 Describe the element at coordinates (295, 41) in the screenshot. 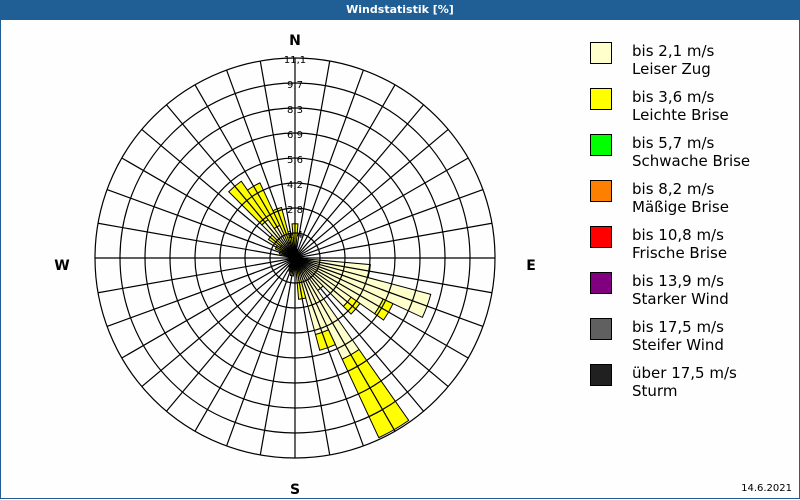

I see `compass-N: N` at that location.